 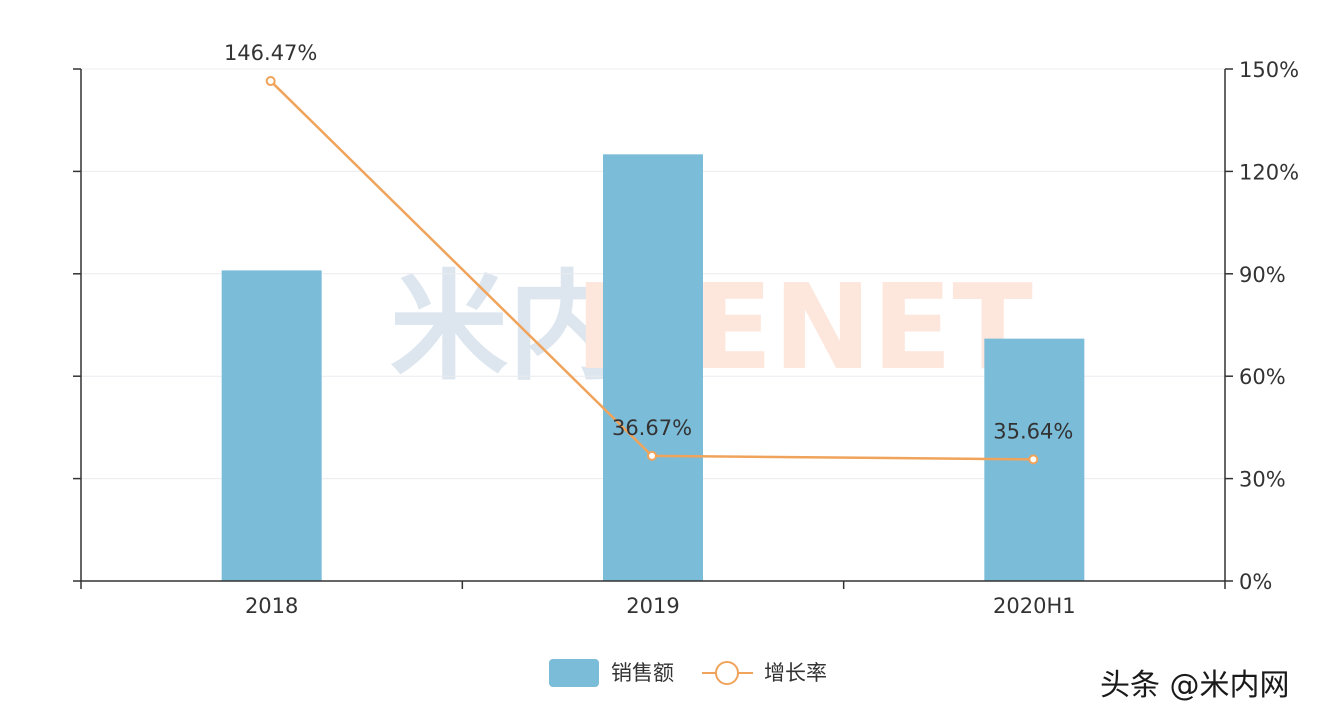 I want to click on y-right-tick-label: 150%, so click(x=1269, y=70).